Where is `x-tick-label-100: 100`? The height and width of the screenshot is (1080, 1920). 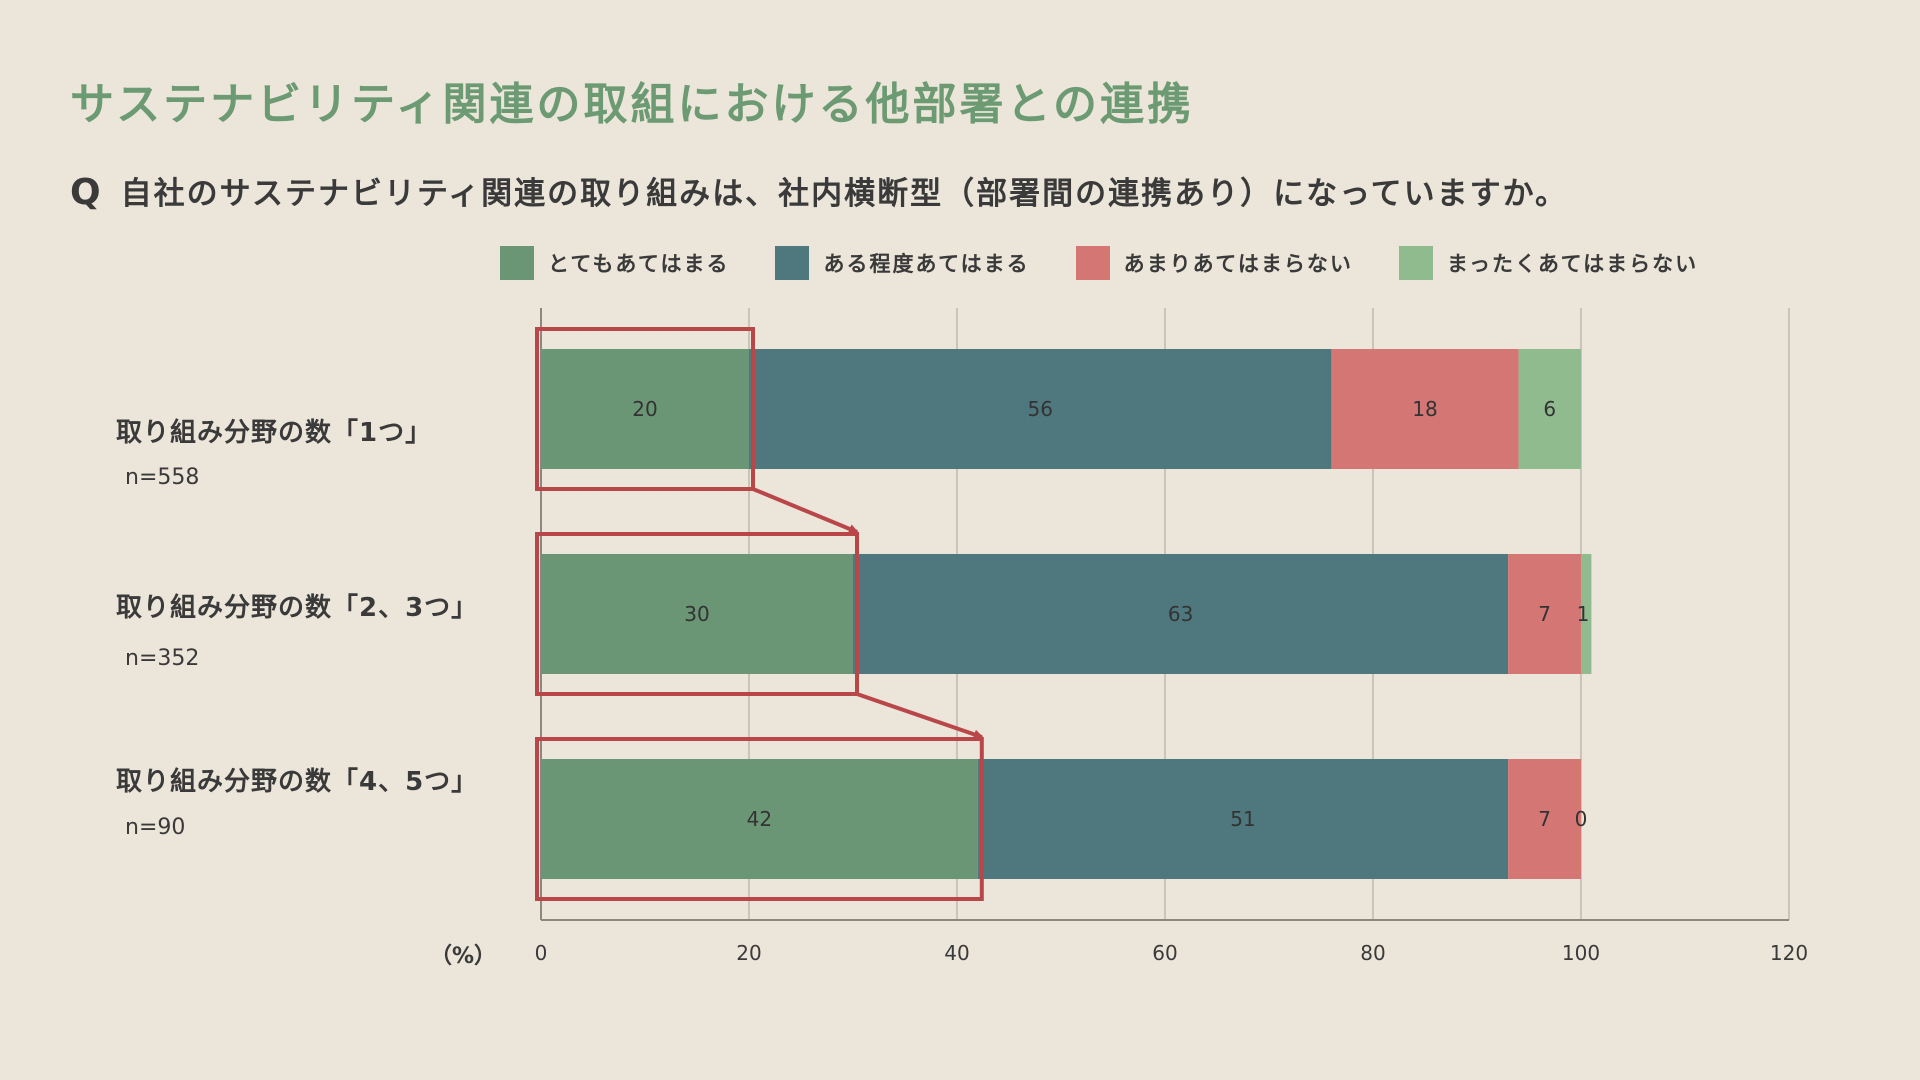 x-tick-label-100: 100 is located at coordinates (1581, 953).